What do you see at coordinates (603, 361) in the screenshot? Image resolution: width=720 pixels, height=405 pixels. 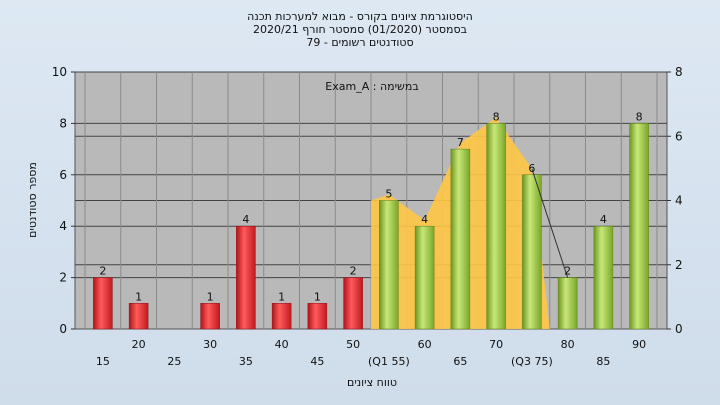 I see `x-tick-label: 85` at bounding box center [603, 361].